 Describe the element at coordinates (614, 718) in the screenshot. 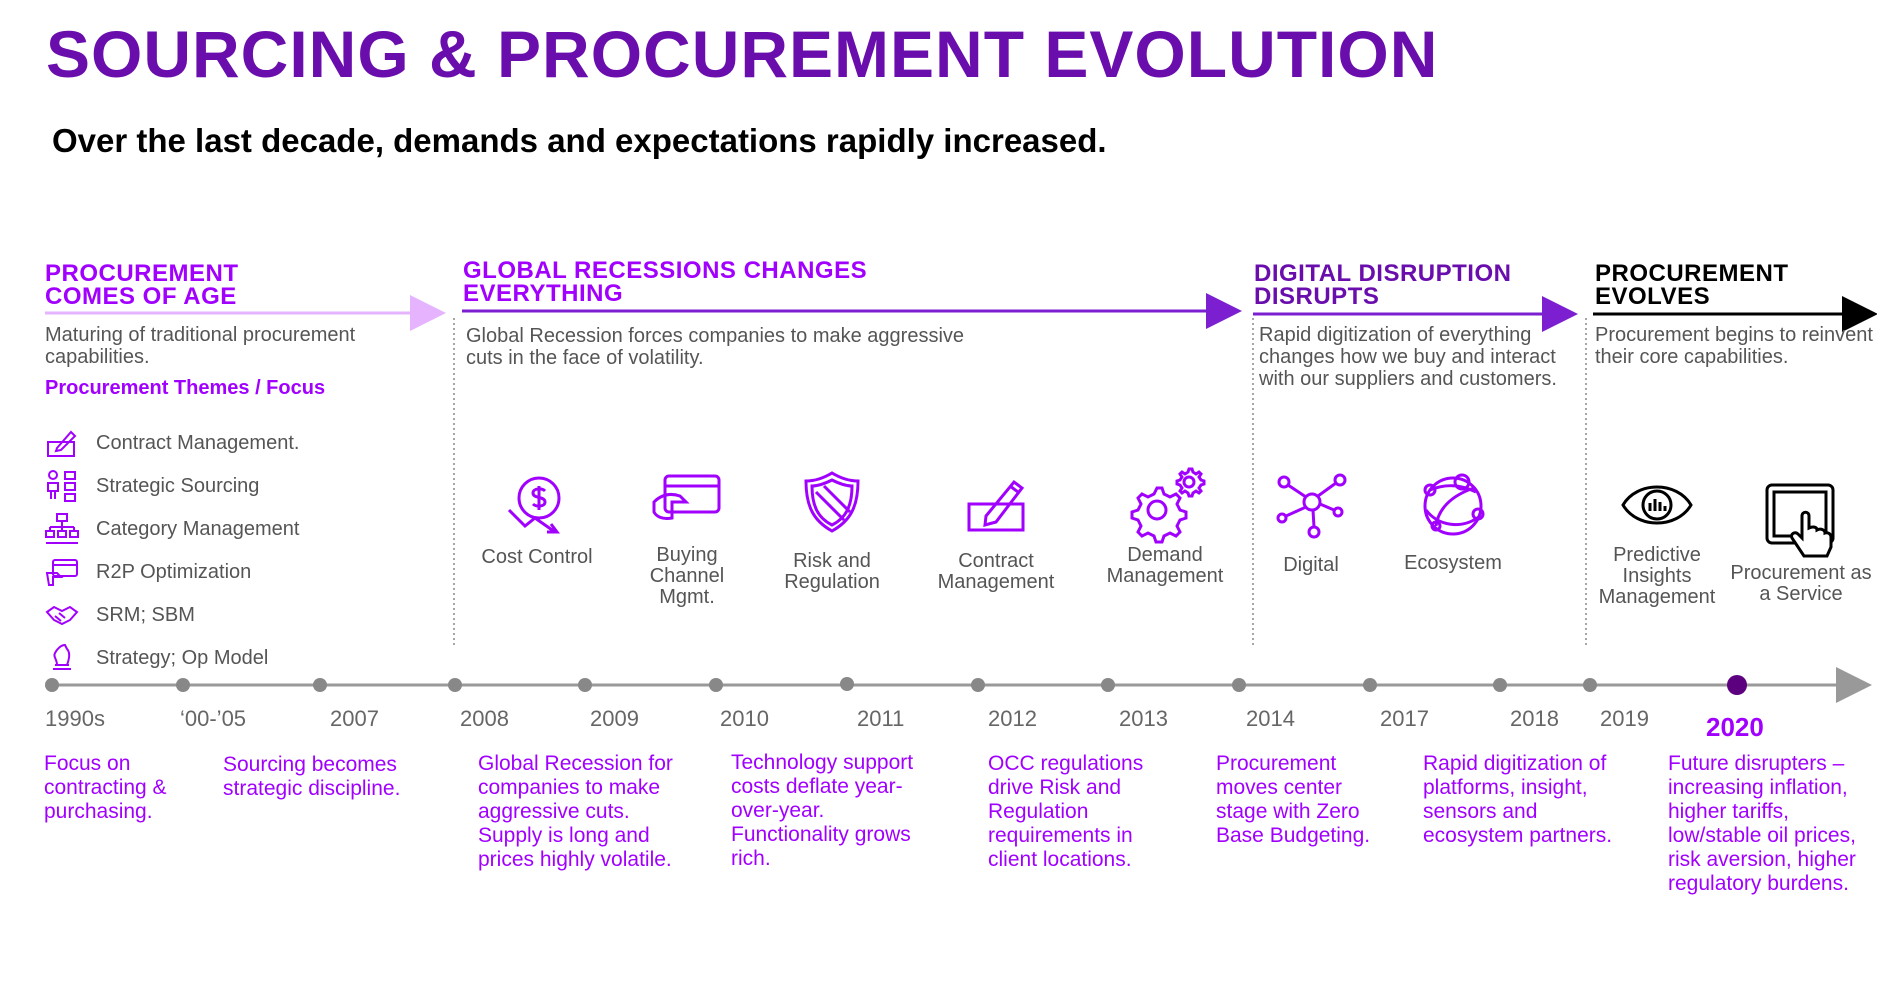

I see `year-label: 2009` at that location.